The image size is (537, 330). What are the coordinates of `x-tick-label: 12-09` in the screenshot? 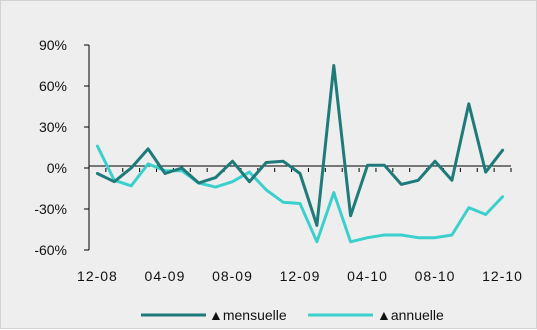 It's located at (300, 276).